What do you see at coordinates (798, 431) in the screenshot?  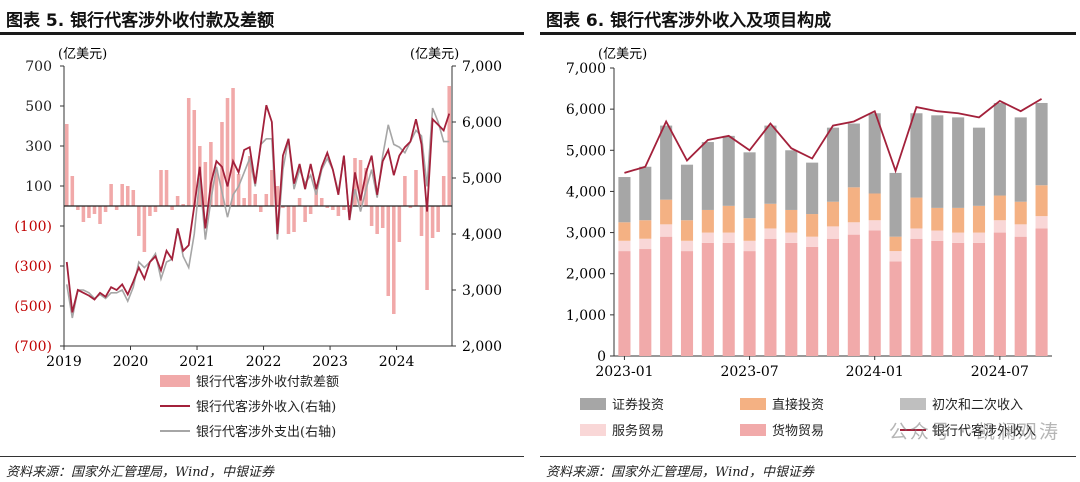 I see `legend-label: 货物贸易` at bounding box center [798, 431].